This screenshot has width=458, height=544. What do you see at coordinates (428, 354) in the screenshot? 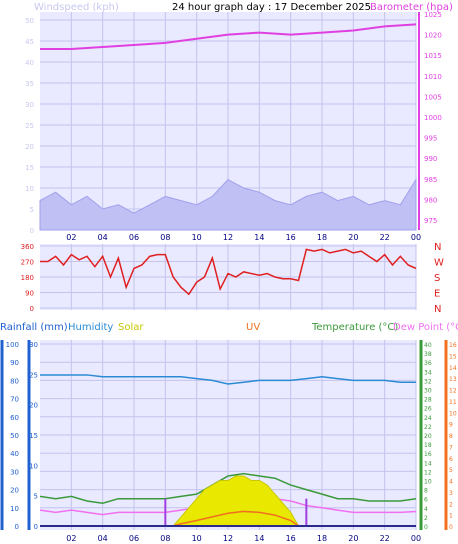
I see `temperature-tick-label: 38` at bounding box center [428, 354].